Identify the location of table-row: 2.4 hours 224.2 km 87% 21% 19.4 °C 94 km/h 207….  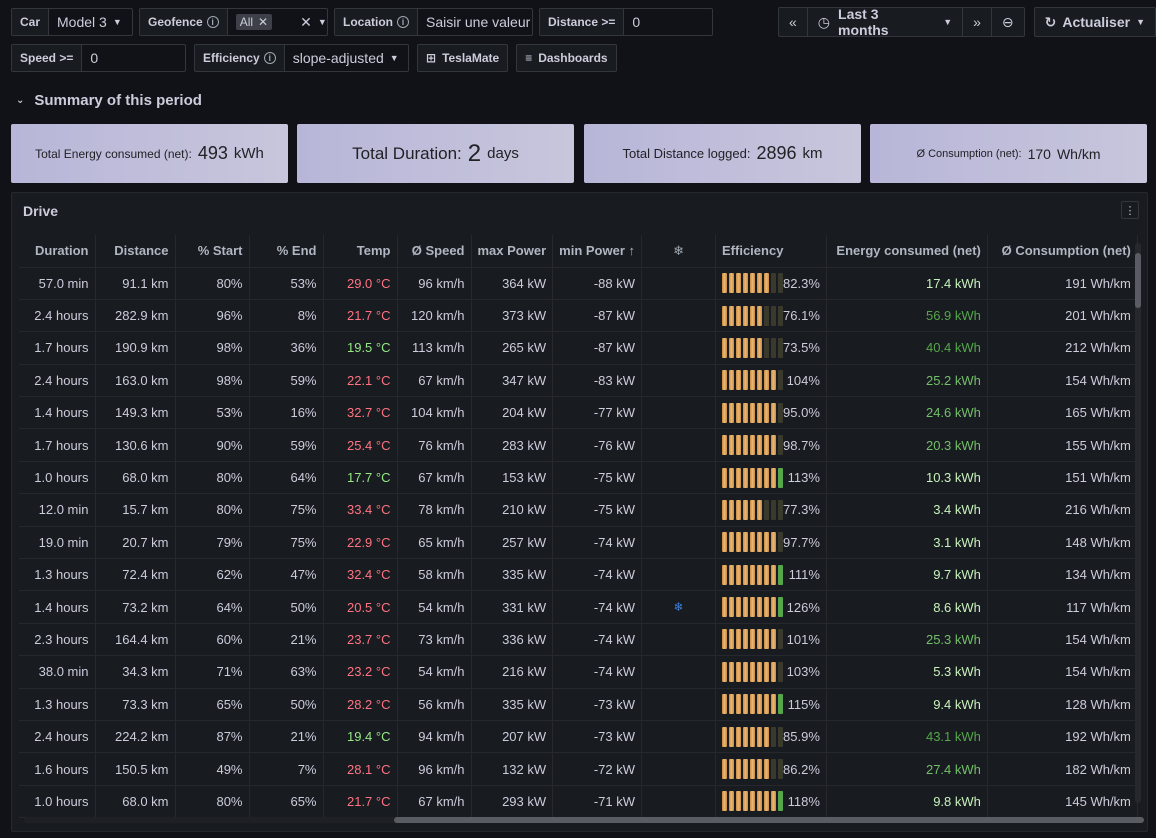
(578, 737).